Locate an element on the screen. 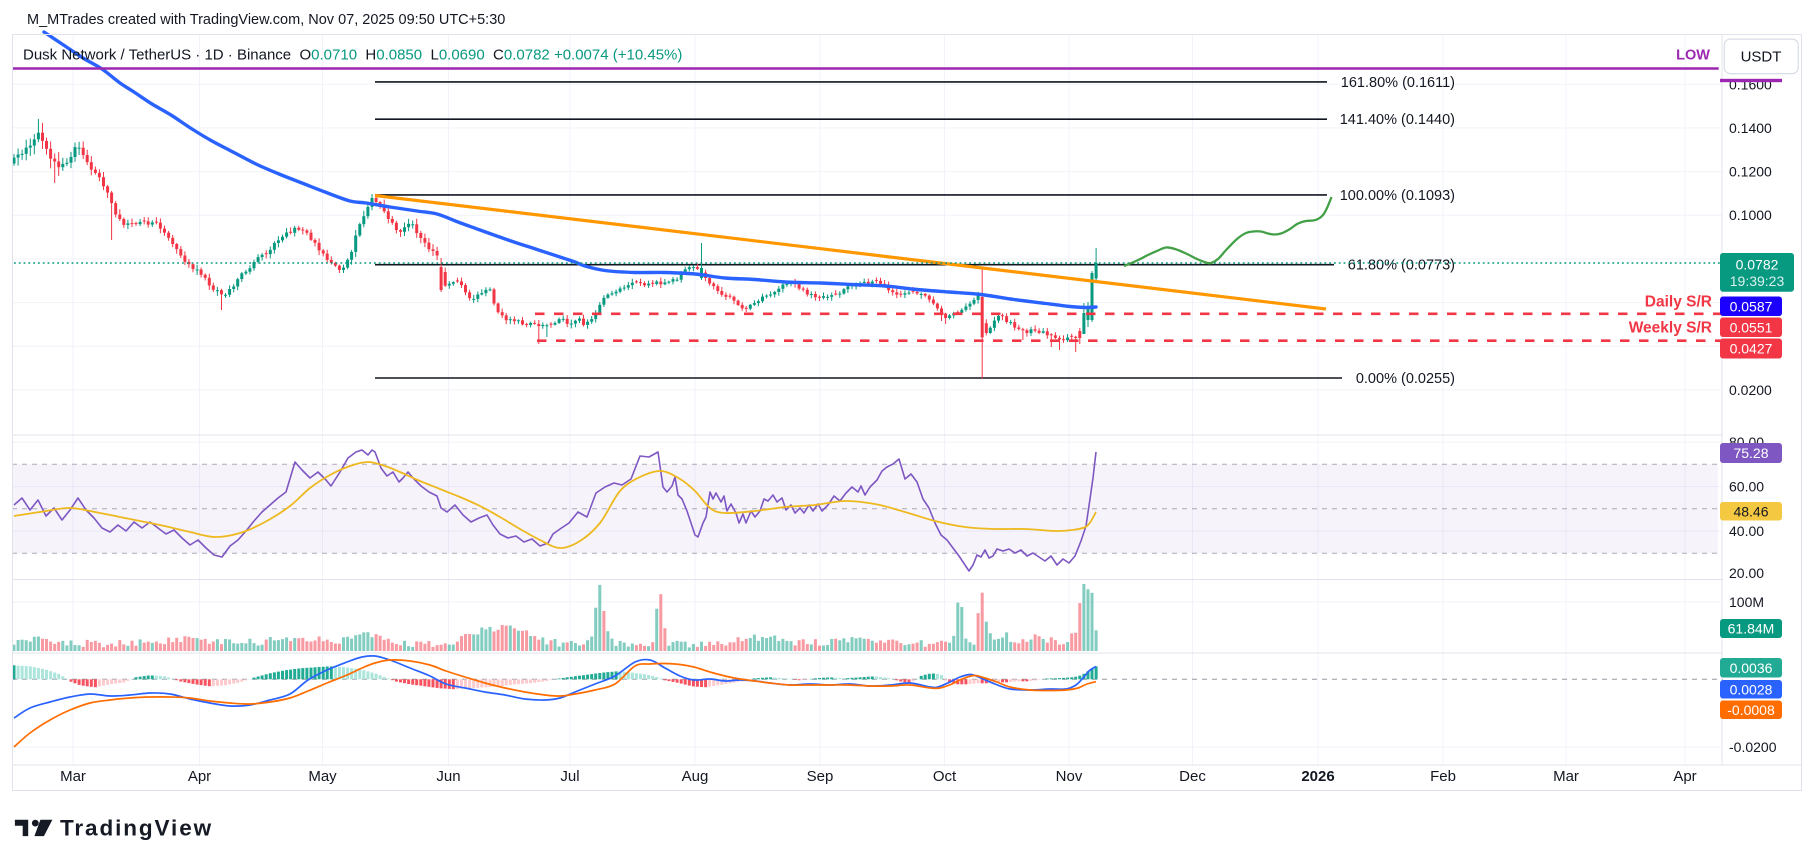 The image size is (1814, 867). svg-text: 161.80% (0.1611) is located at coordinates (1398, 83).